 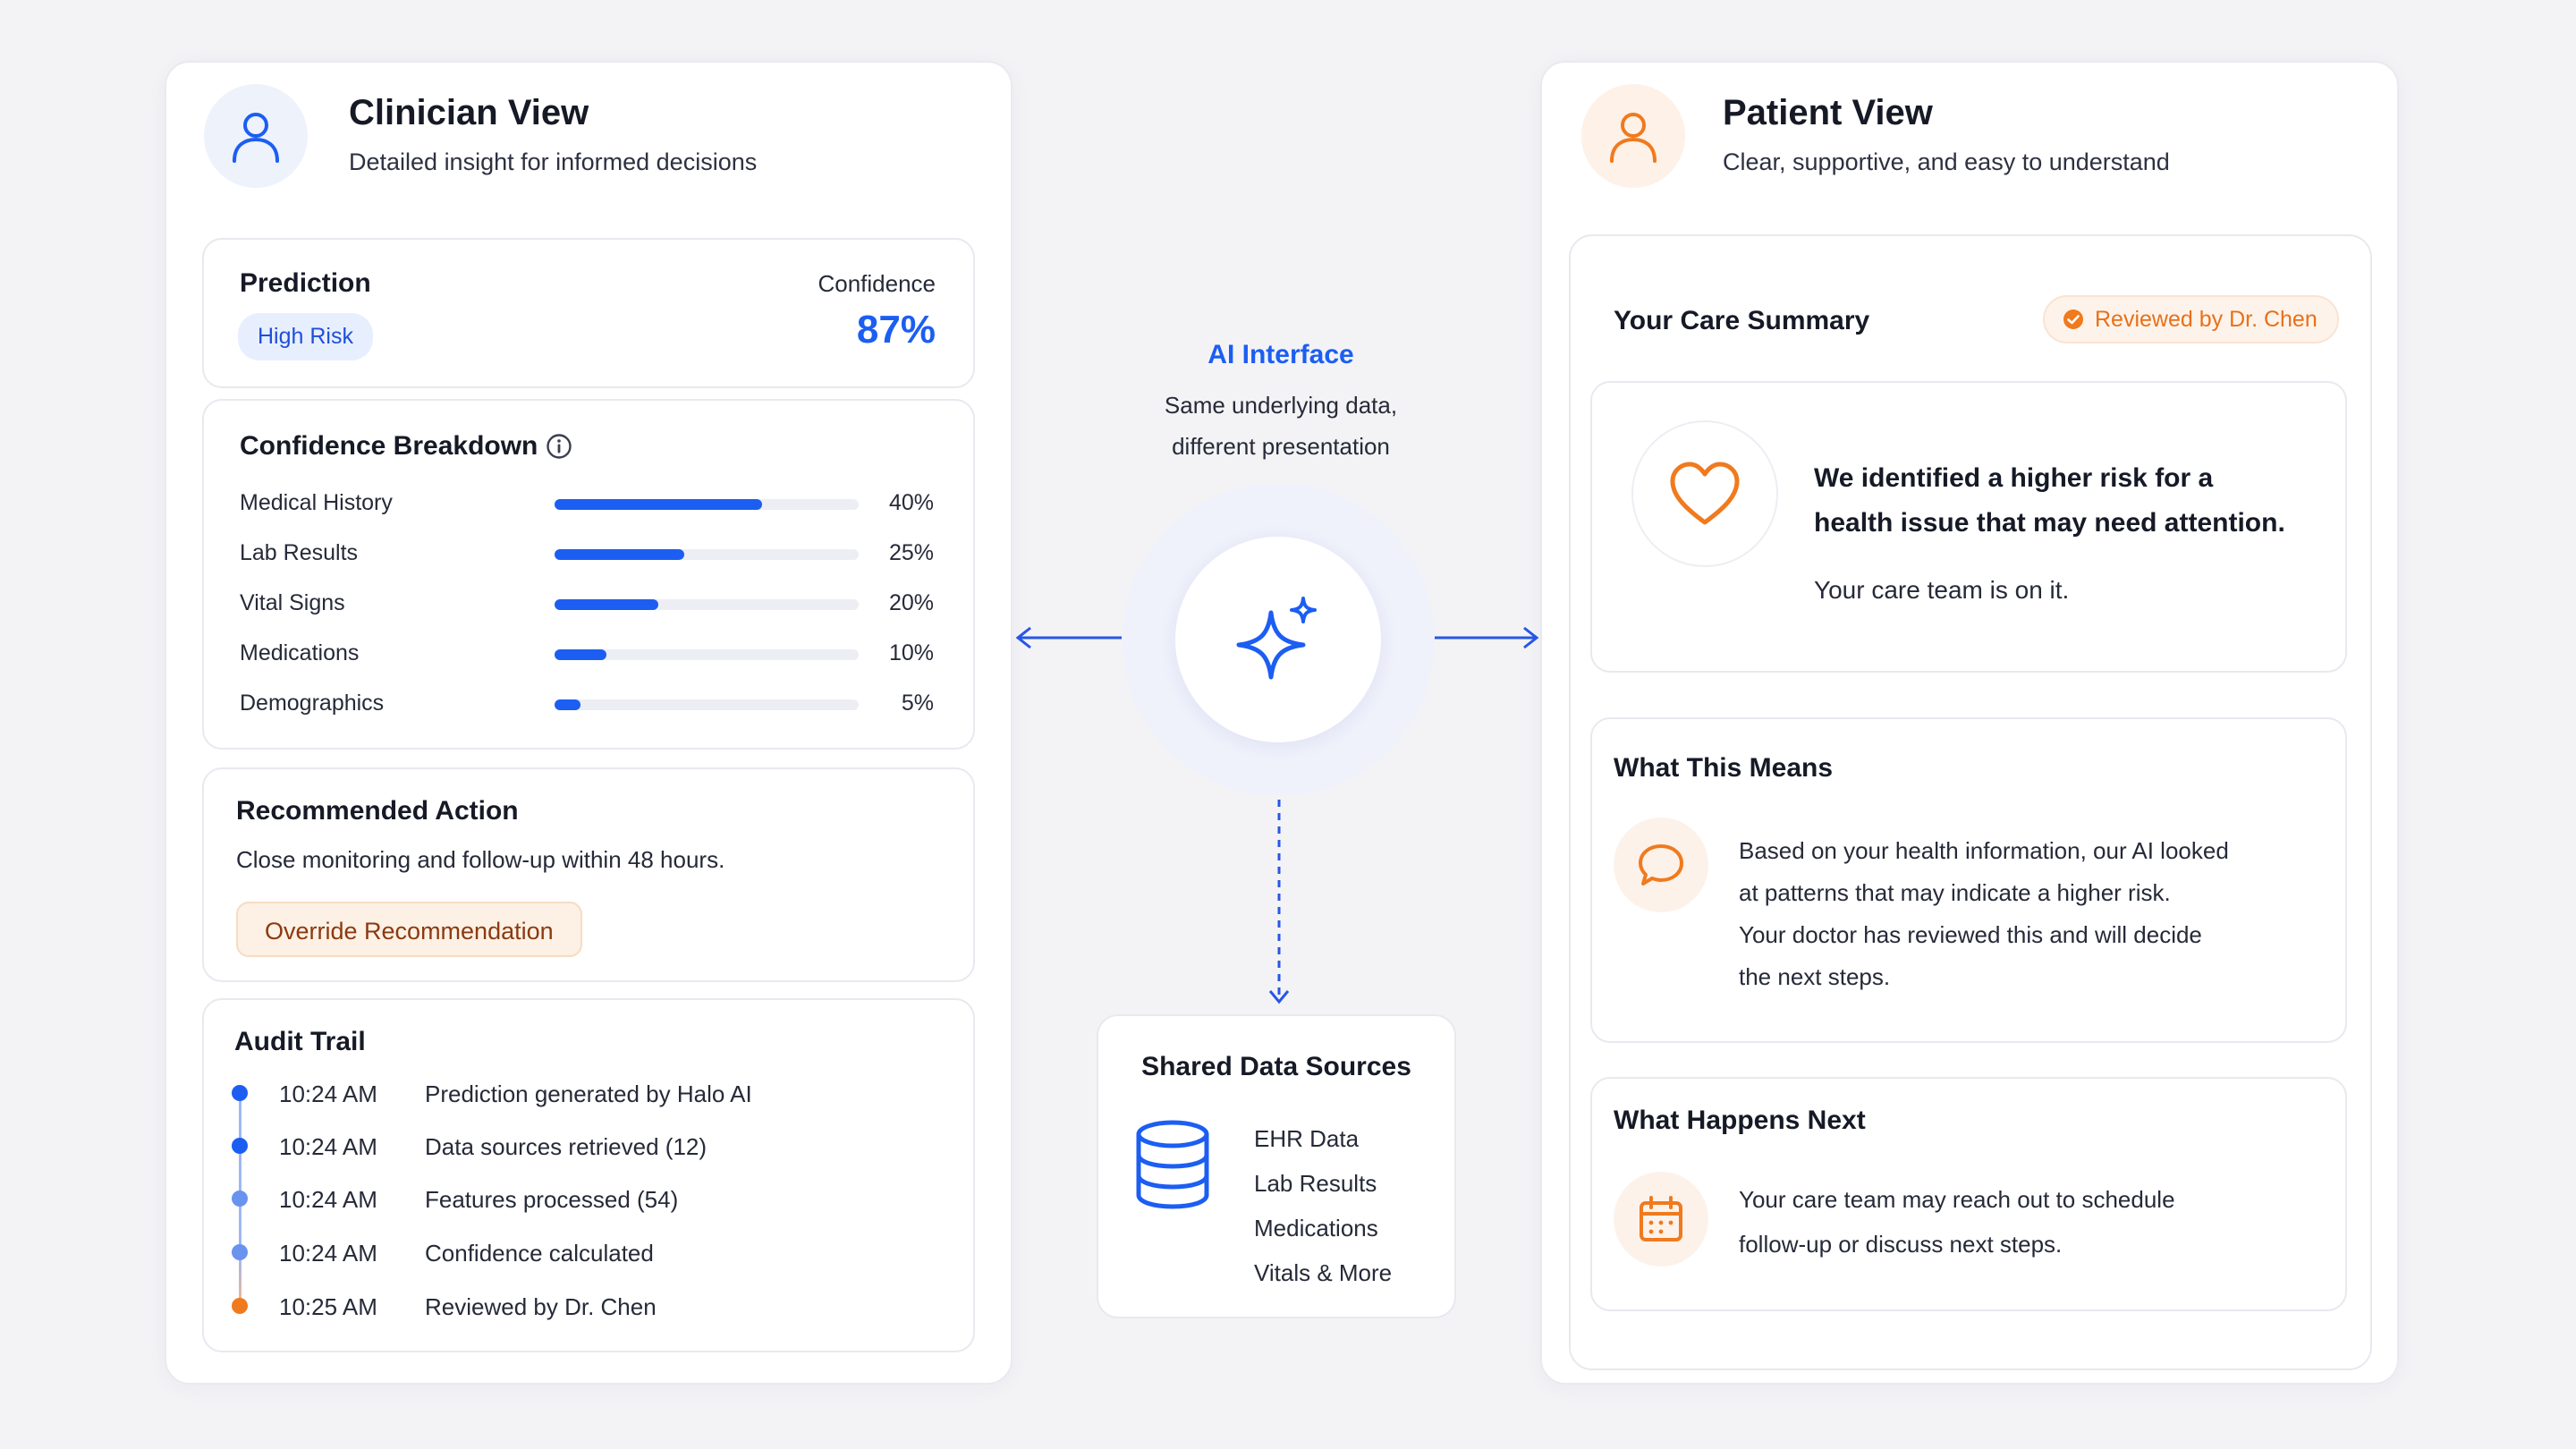 I want to click on audit-text: Data sources retrieved (12), so click(x=566, y=1146).